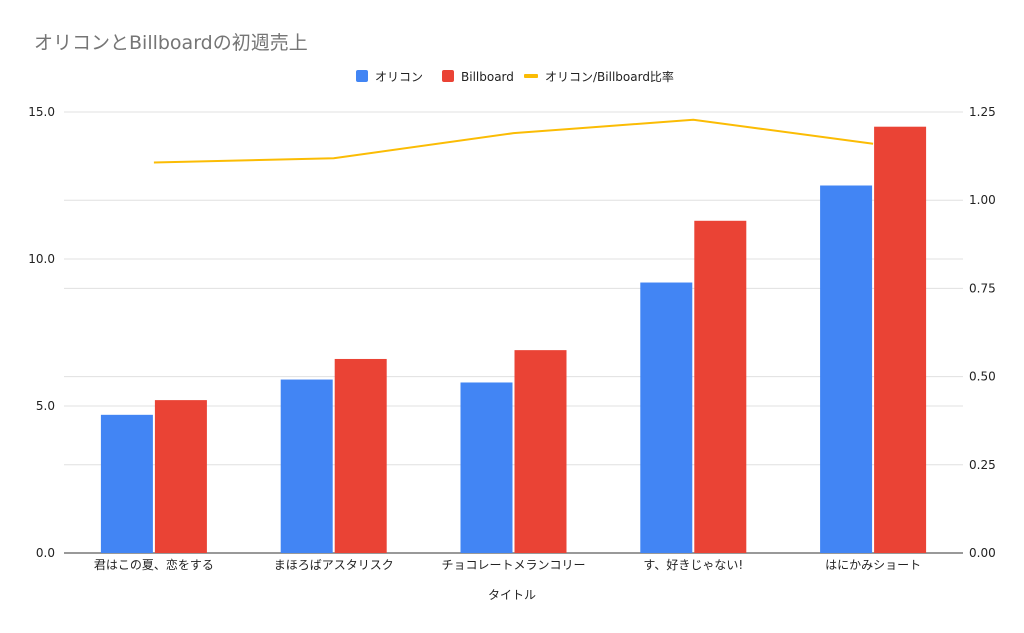 This screenshot has height=633, width=1024. I want to click on category-label: まほろばアスタリスク, so click(334, 565).